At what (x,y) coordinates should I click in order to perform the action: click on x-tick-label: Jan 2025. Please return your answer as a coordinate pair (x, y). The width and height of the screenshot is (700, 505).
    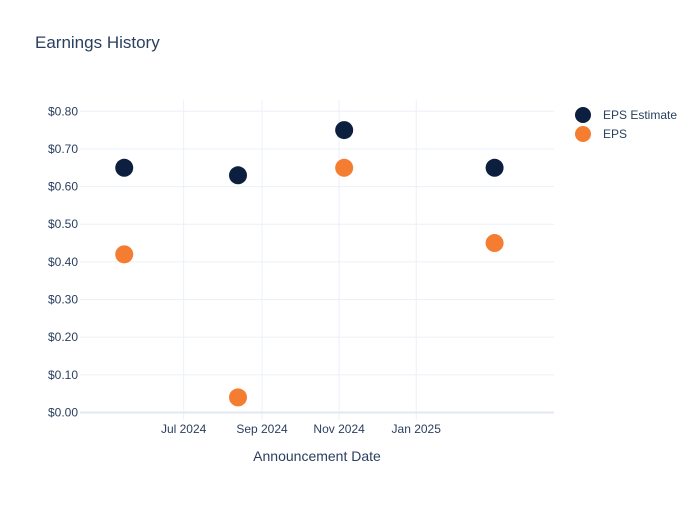
    Looking at the image, I should click on (417, 429).